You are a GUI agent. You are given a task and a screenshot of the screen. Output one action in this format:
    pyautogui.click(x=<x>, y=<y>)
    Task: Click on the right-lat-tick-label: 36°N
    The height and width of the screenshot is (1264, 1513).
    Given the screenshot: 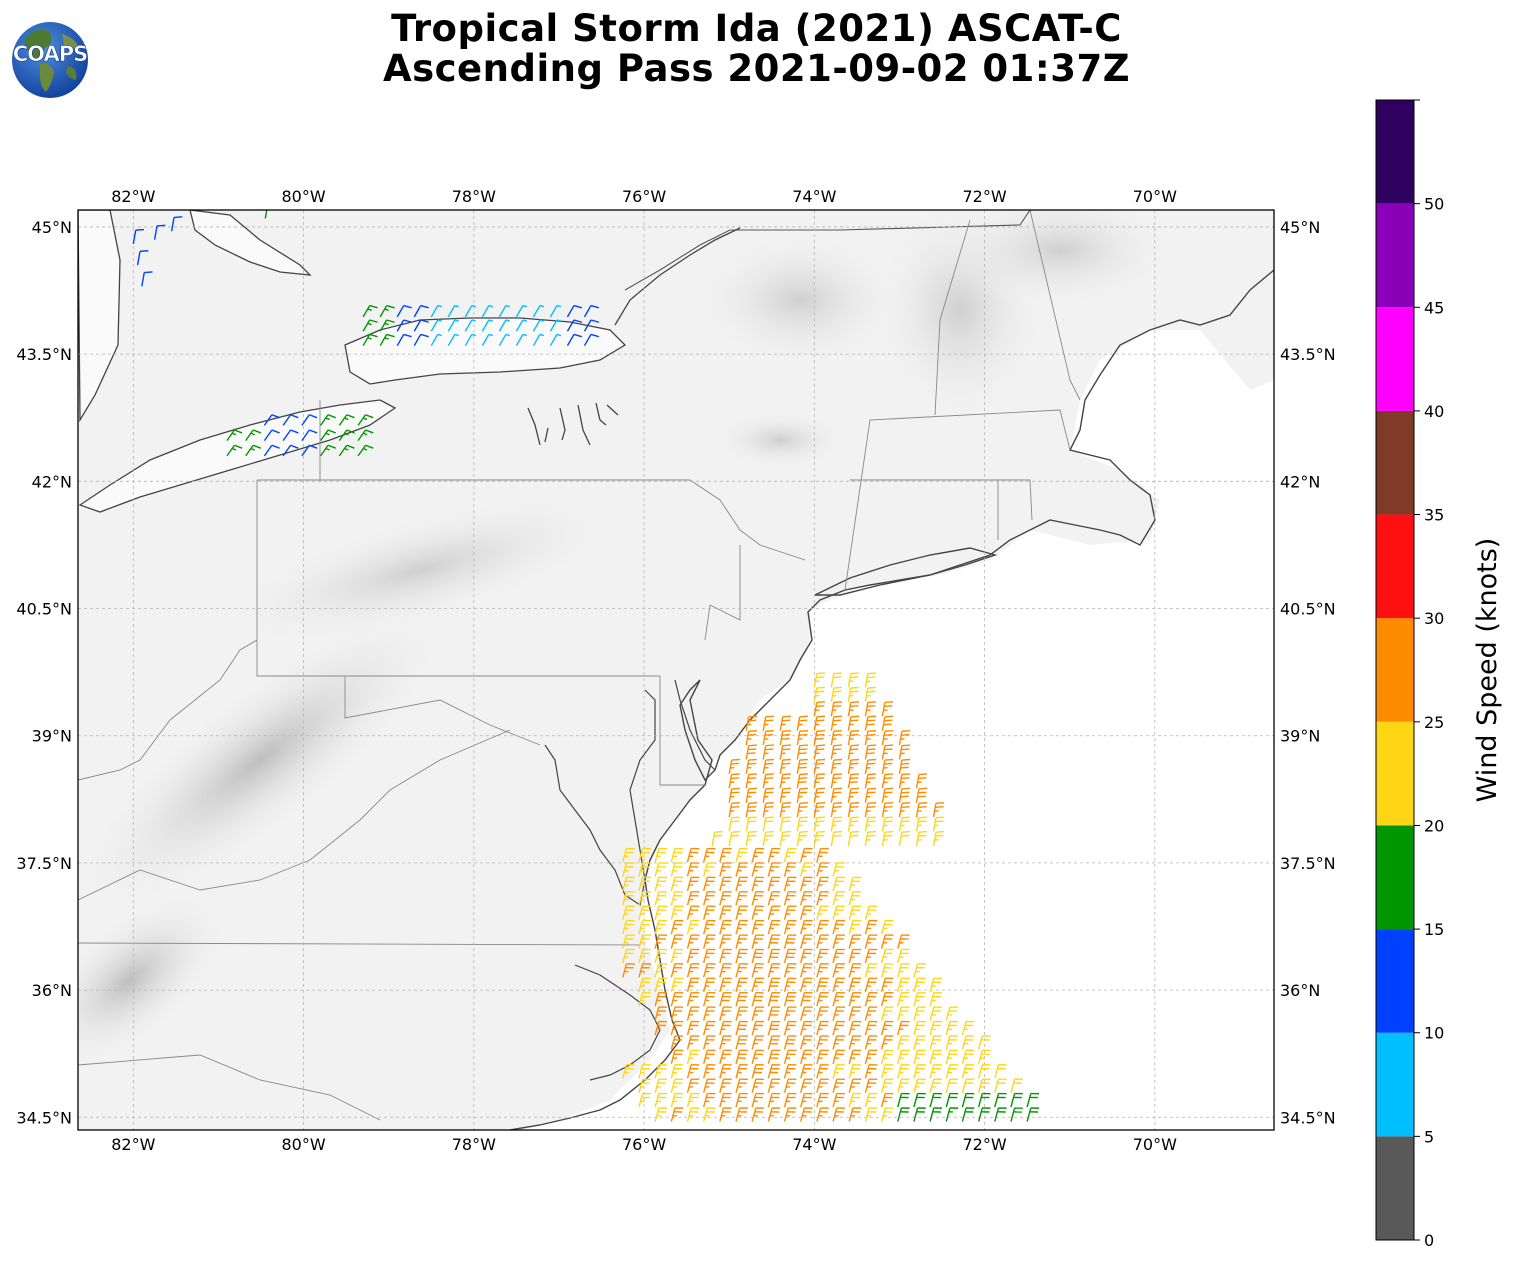 What is the action you would take?
    pyautogui.click(x=1300, y=990)
    